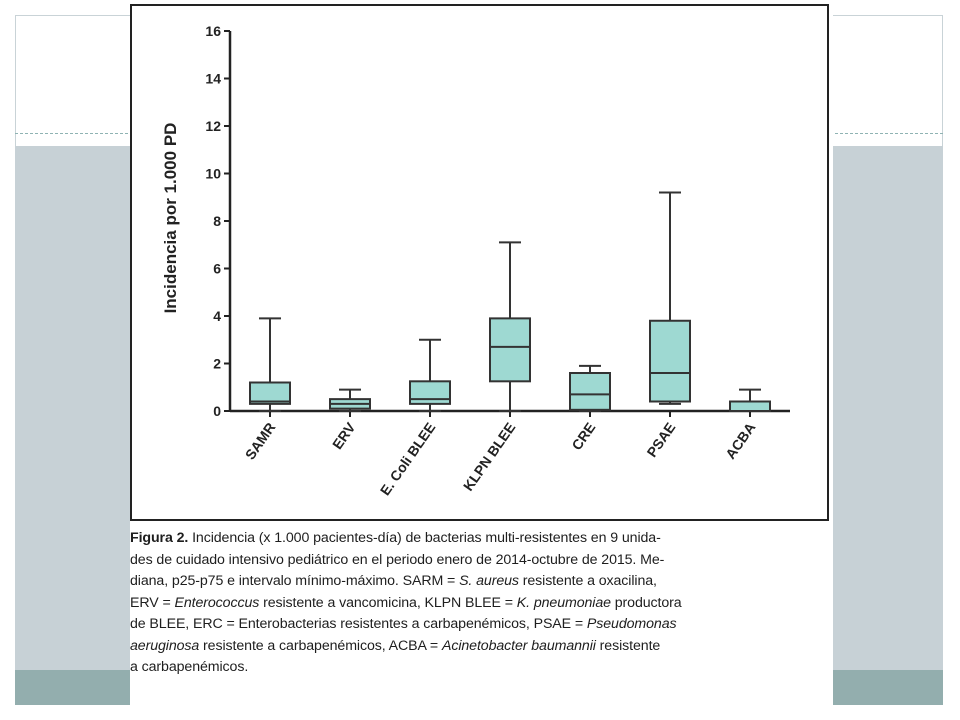  What do you see at coordinates (646, 602) in the screenshot?
I see `caption-line4c: productora` at bounding box center [646, 602].